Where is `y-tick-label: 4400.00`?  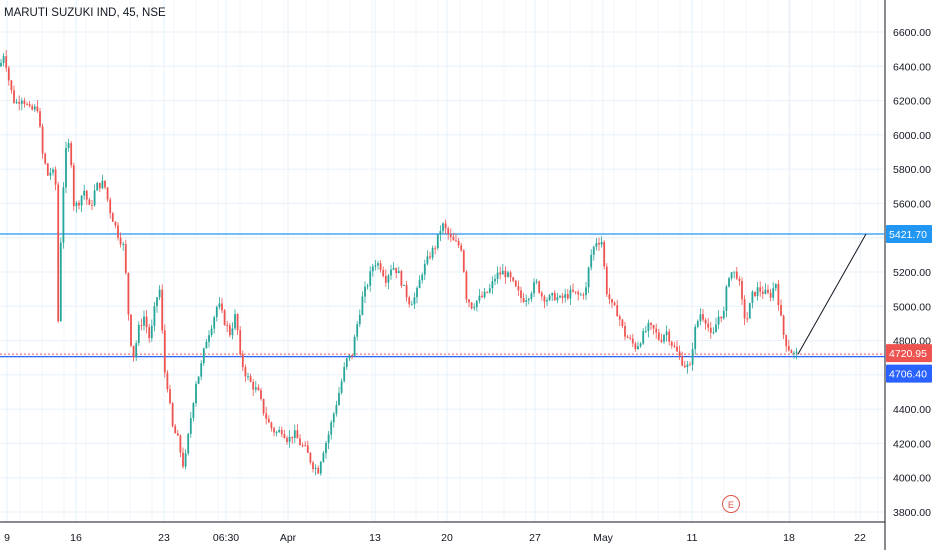 y-tick-label: 4400.00 is located at coordinates (912, 410).